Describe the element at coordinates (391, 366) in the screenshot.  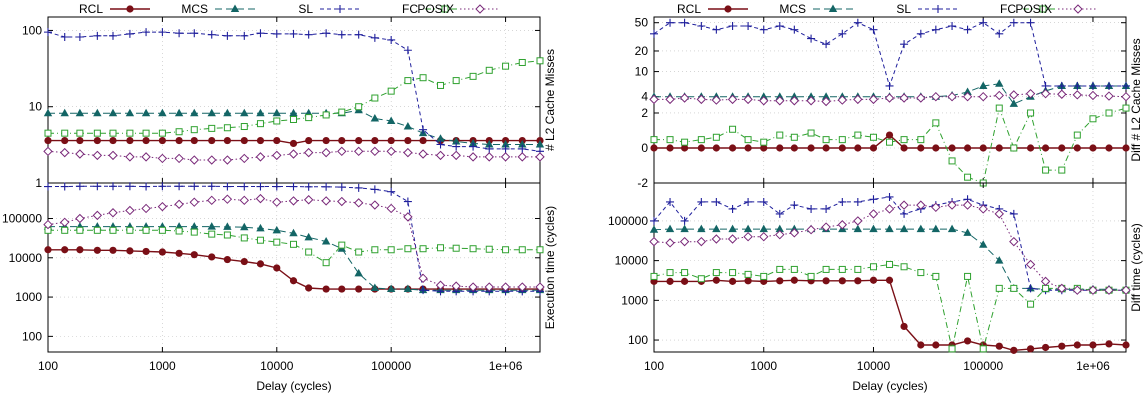
I see `x-tick-label: 100000` at that location.